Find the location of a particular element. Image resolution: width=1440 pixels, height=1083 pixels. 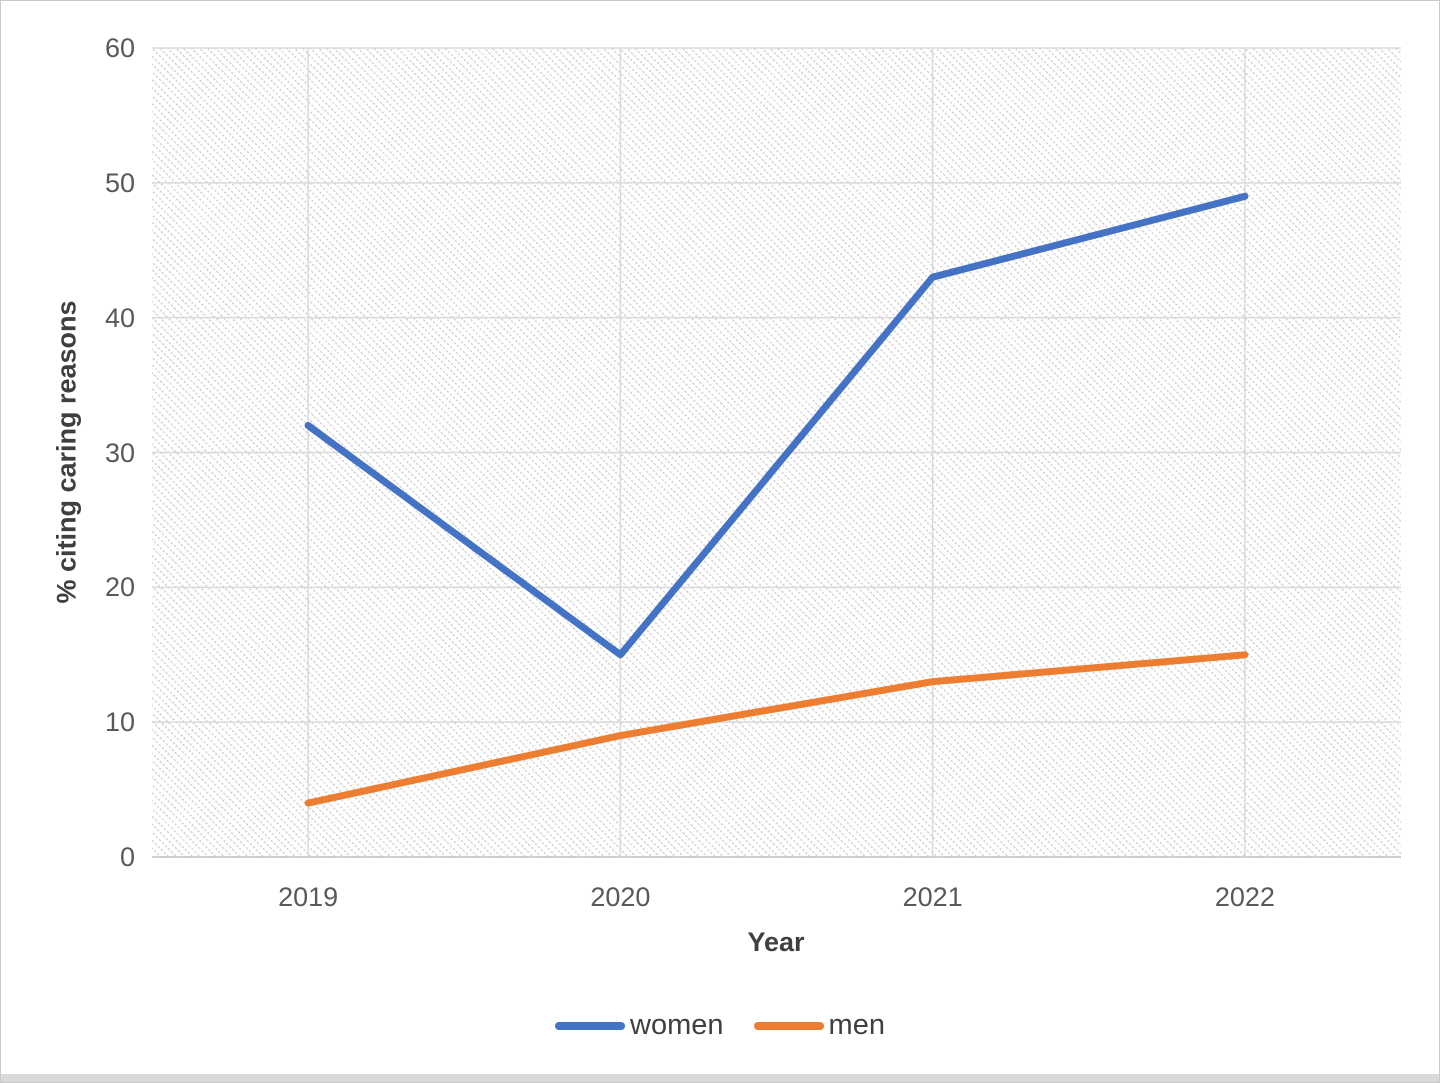

legend-item-women: women is located at coordinates (639, 1025).